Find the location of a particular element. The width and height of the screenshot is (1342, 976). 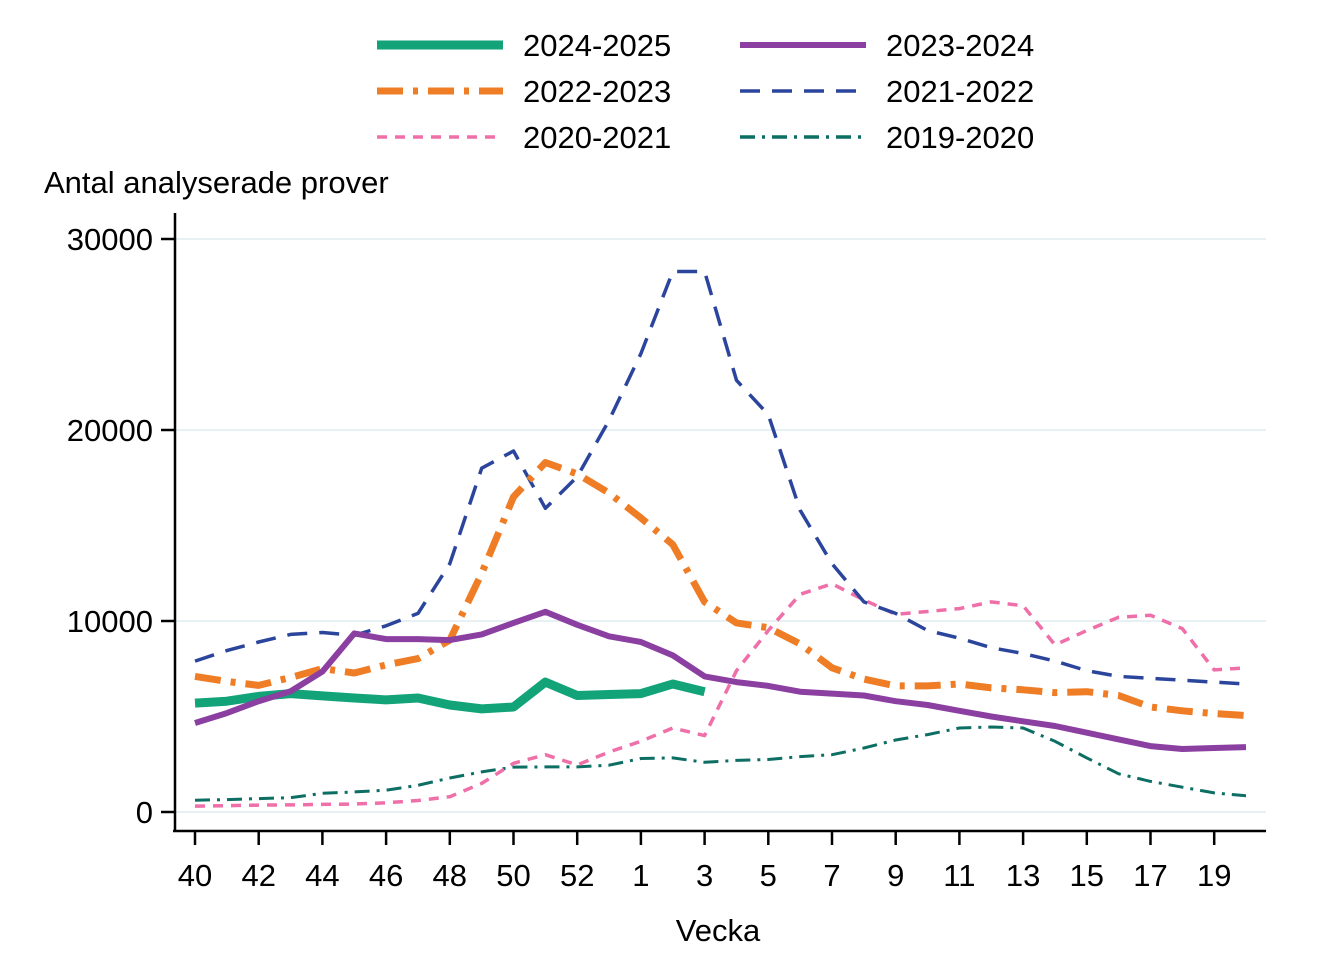

x-tick-label: 52 is located at coordinates (577, 875).